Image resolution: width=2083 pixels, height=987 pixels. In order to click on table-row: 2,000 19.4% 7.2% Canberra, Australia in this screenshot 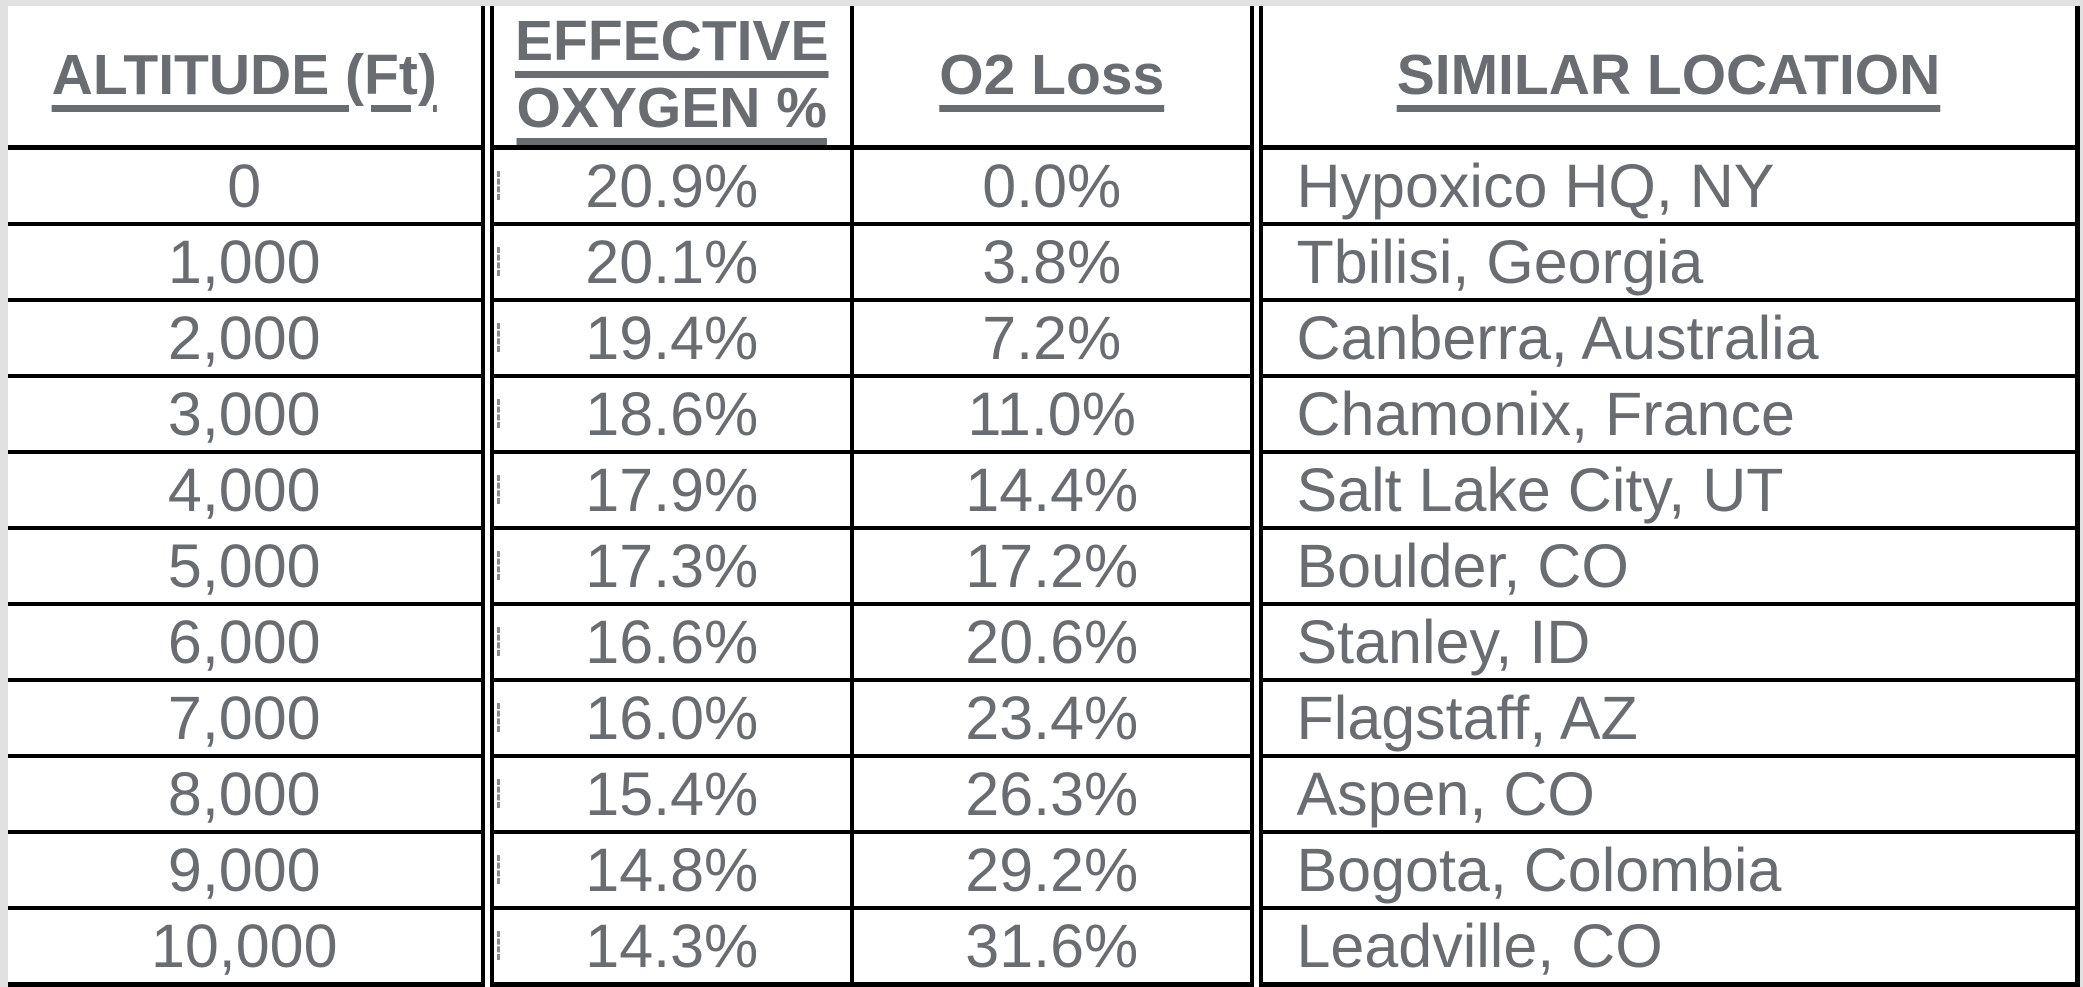, I will do `click(1042, 338)`.